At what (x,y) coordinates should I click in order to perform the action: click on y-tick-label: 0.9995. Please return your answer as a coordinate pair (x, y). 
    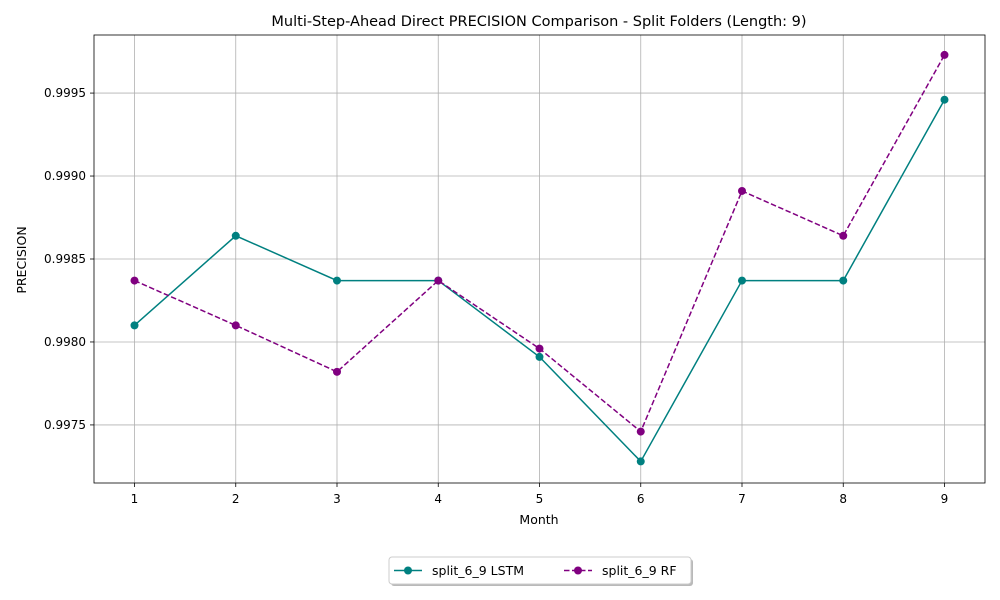
    Looking at the image, I should click on (65, 93).